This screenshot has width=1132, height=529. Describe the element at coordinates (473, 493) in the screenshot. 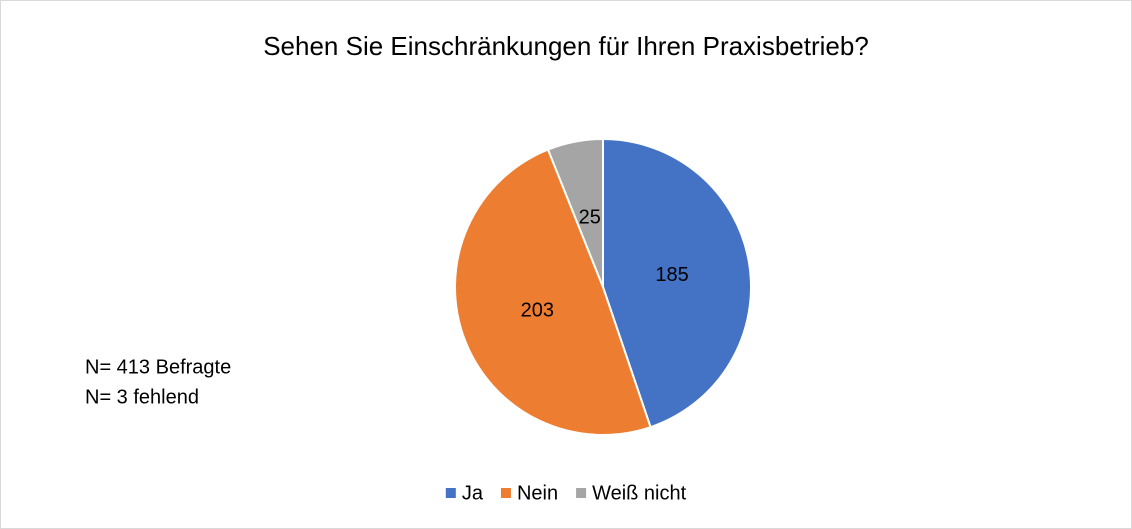

I see `legend-label: Ja` at that location.